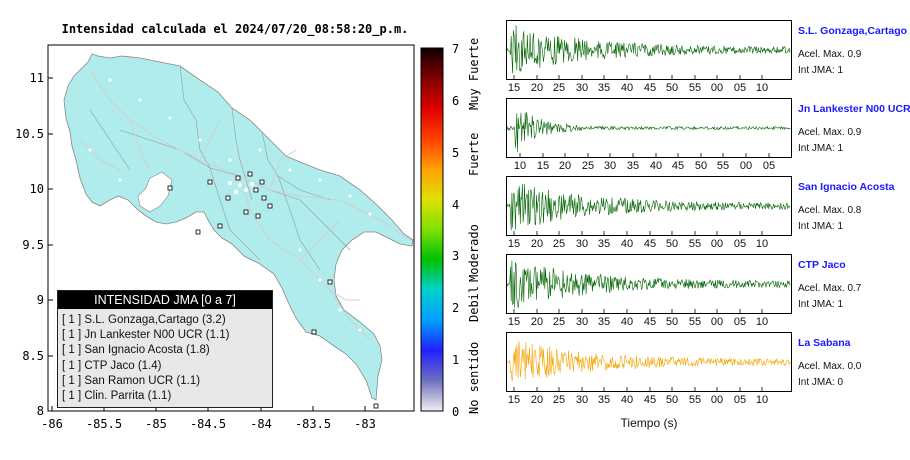  I want to click on category-muy-fuerte: Muy Fuerte, so click(474, 74).